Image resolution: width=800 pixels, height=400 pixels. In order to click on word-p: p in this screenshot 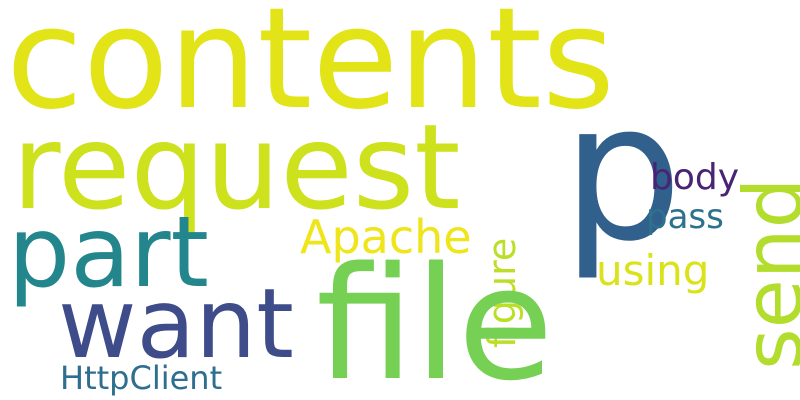, I will do `click(622, 172)`.